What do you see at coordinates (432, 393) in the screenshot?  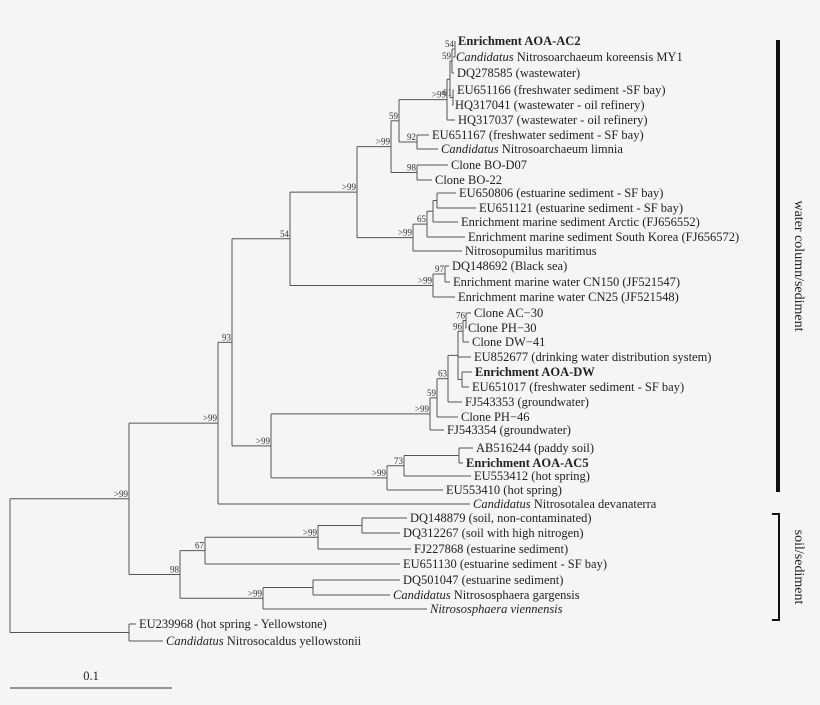 I see `support-value: 59` at bounding box center [432, 393].